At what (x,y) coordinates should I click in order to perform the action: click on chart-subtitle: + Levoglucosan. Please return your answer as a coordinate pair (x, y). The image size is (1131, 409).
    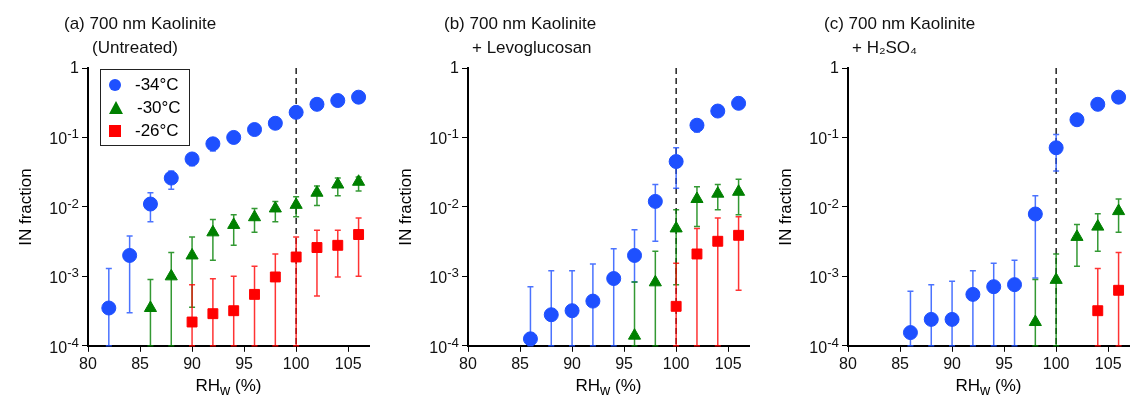
    Looking at the image, I should click on (532, 48).